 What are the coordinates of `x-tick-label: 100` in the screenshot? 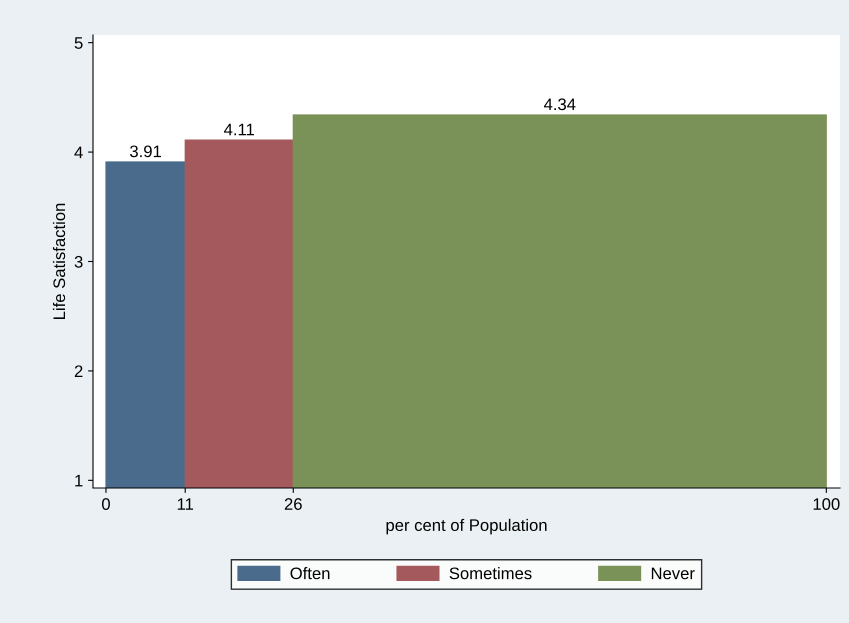 It's located at (827, 504).